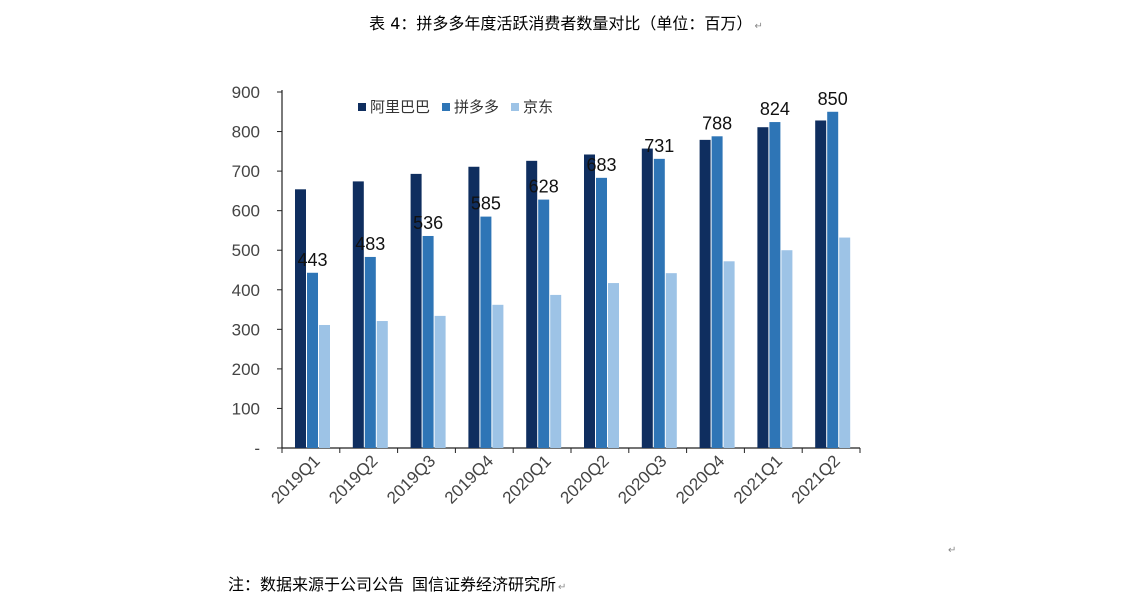 The image size is (1132, 610). I want to click on x-tick-label: 2019Q4, so click(469, 479).